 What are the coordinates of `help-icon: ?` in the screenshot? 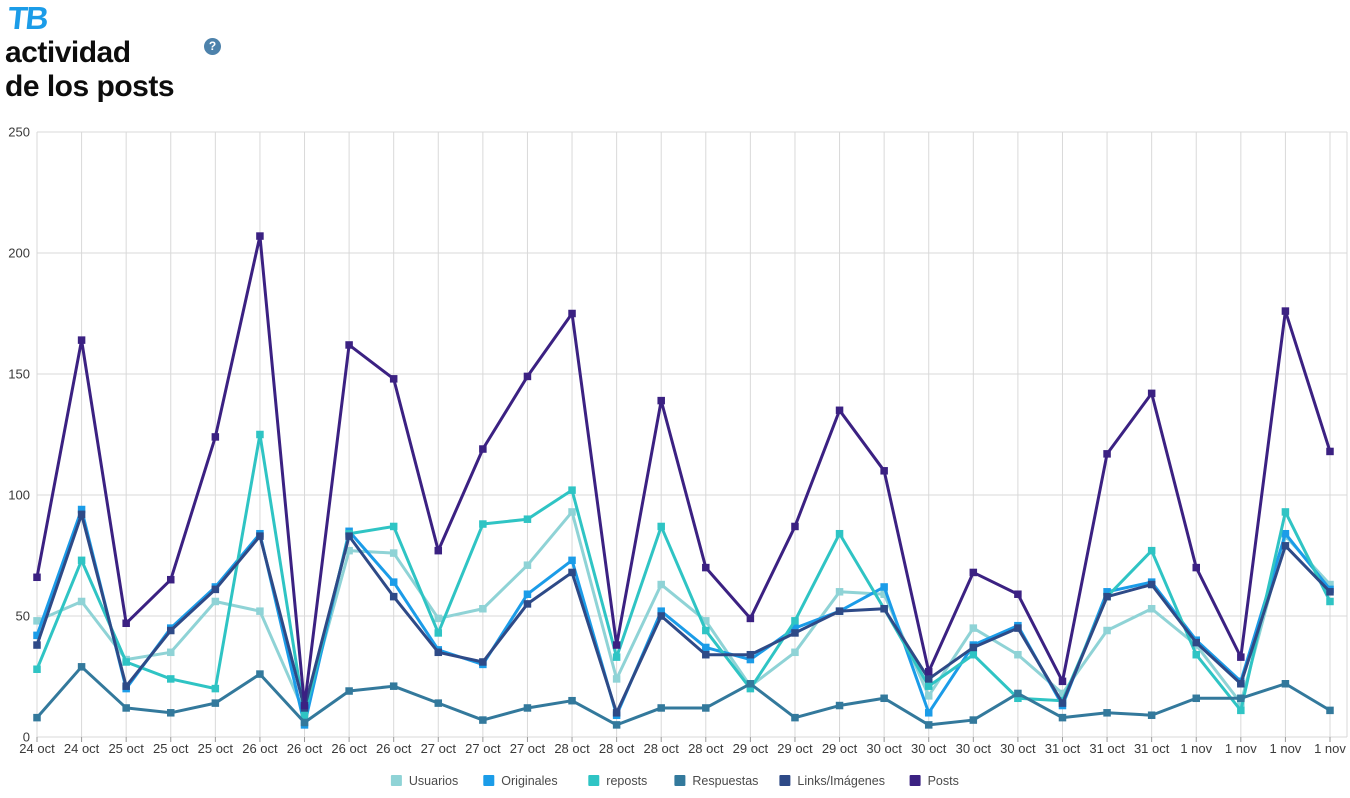 It's located at (212, 46).